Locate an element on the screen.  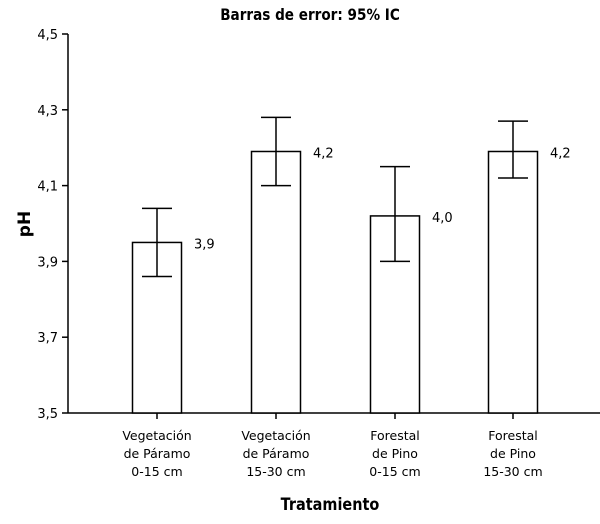
y-tick-label: 3,7 is located at coordinates (47, 338).